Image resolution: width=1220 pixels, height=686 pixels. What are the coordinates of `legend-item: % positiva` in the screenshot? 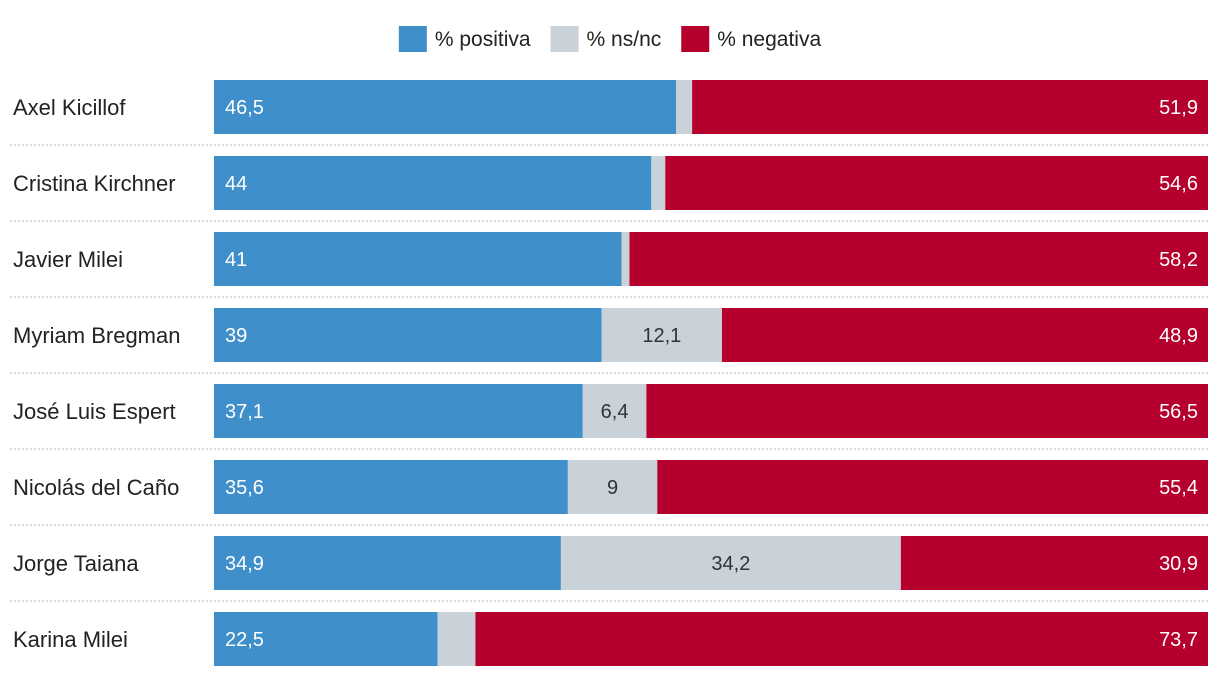 It's located at (464, 39).